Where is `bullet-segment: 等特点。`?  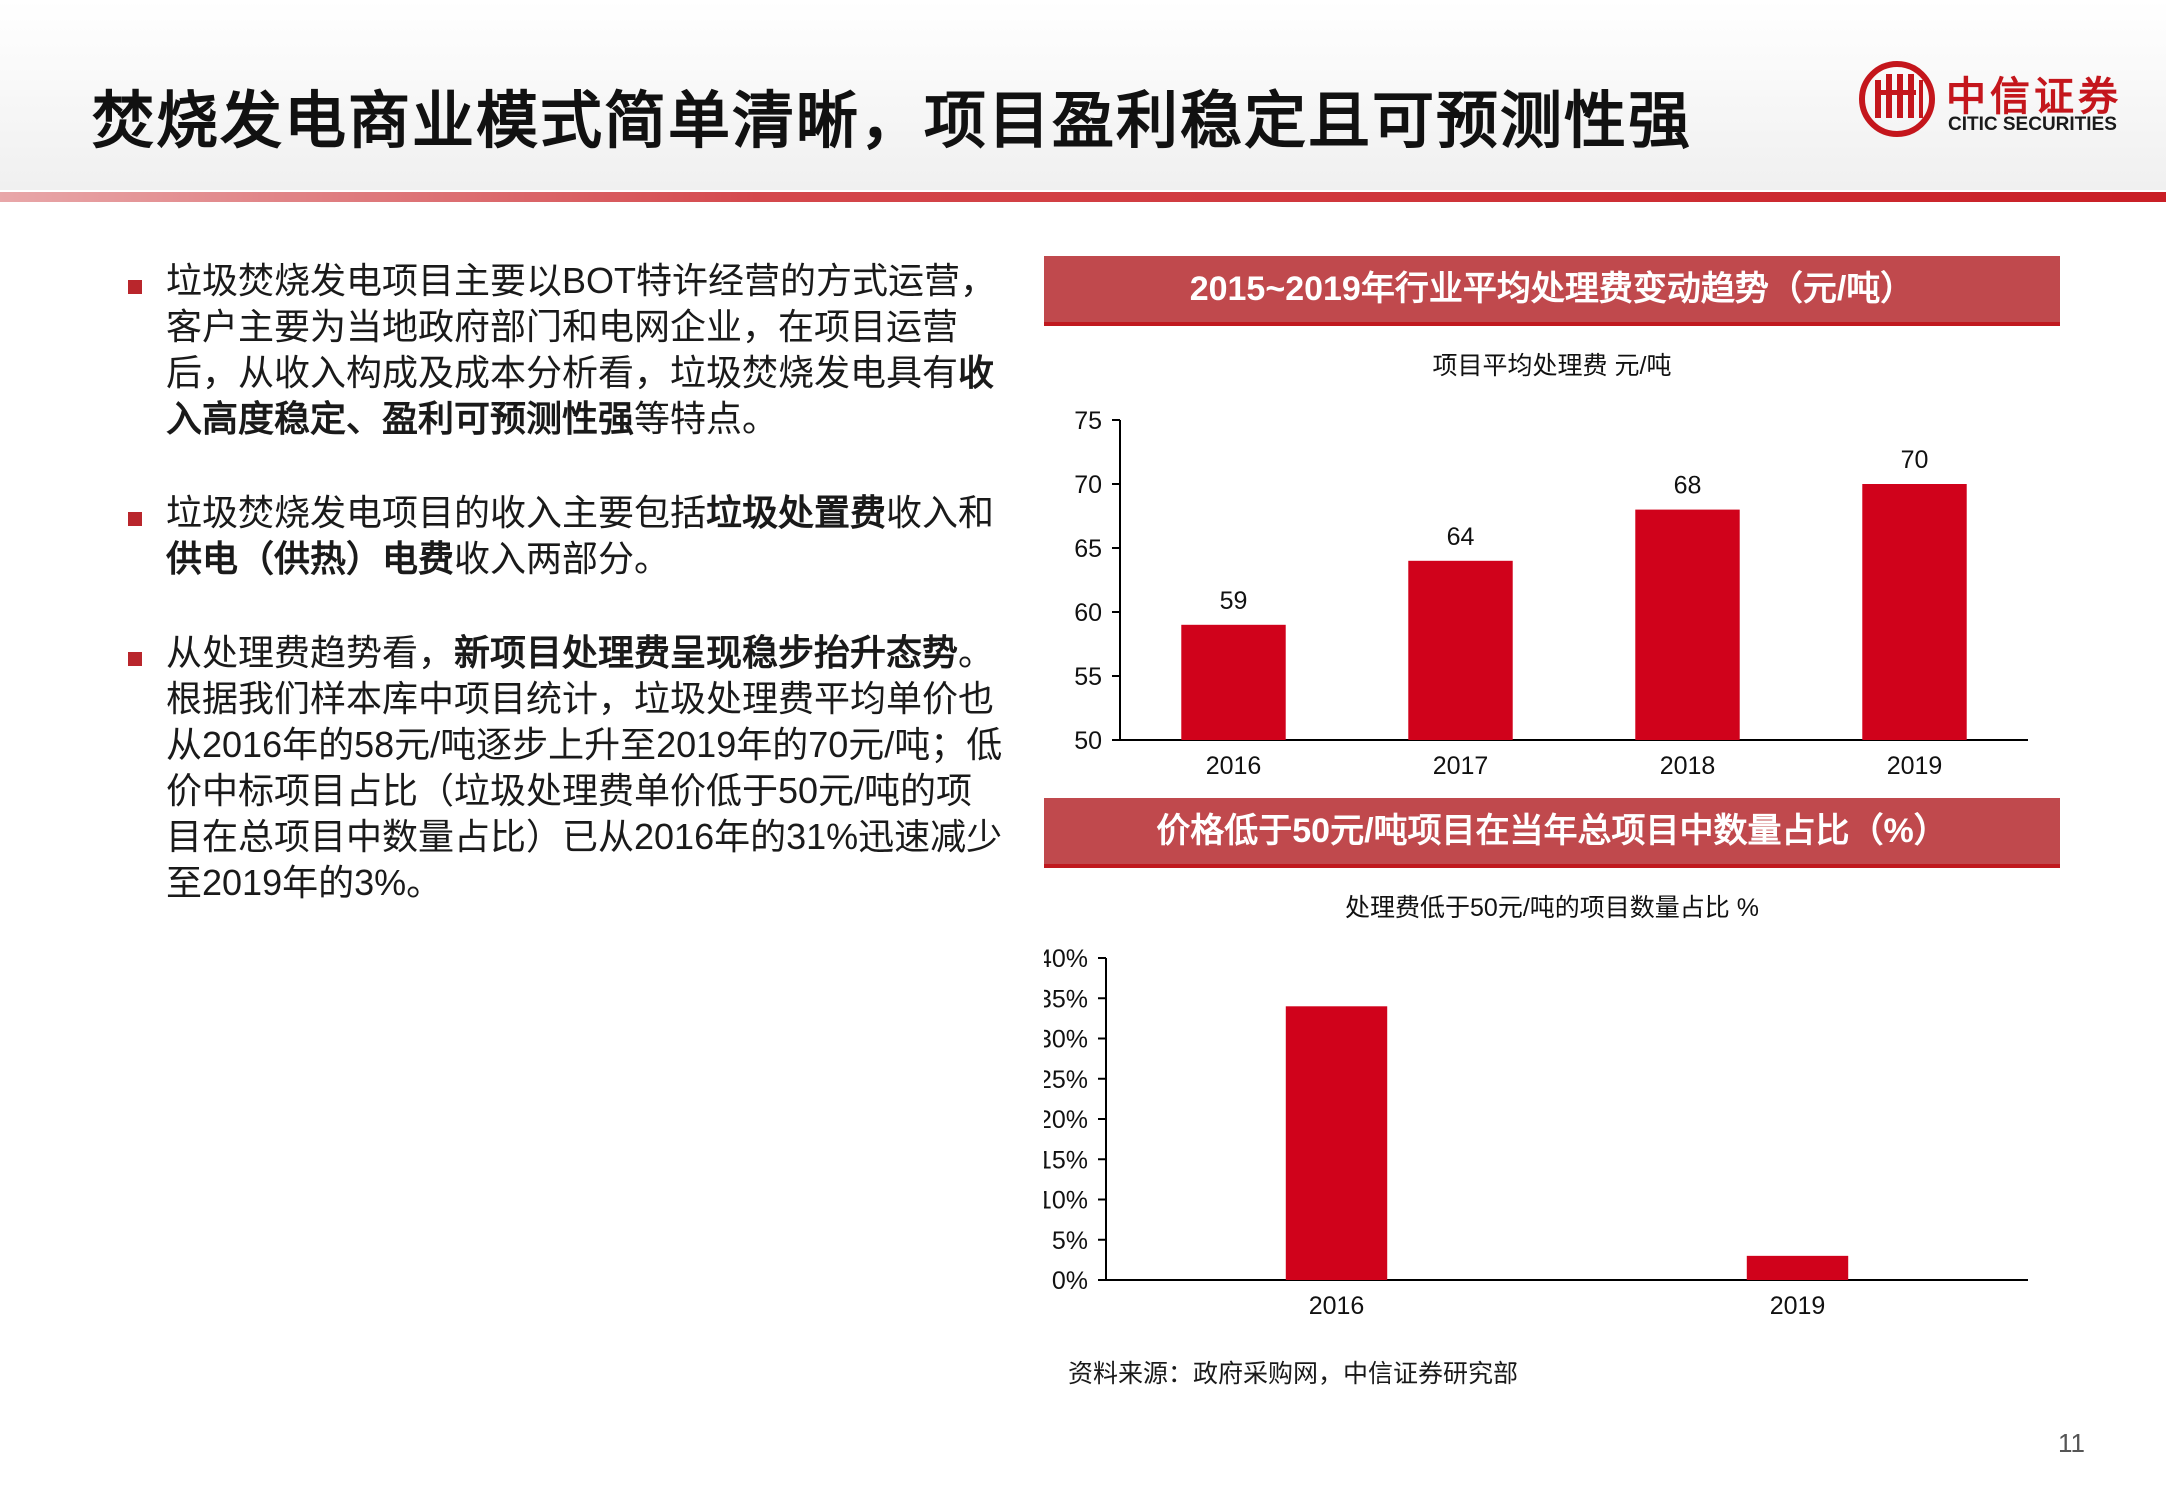 bullet-segment: 等特点。 is located at coordinates (706, 418).